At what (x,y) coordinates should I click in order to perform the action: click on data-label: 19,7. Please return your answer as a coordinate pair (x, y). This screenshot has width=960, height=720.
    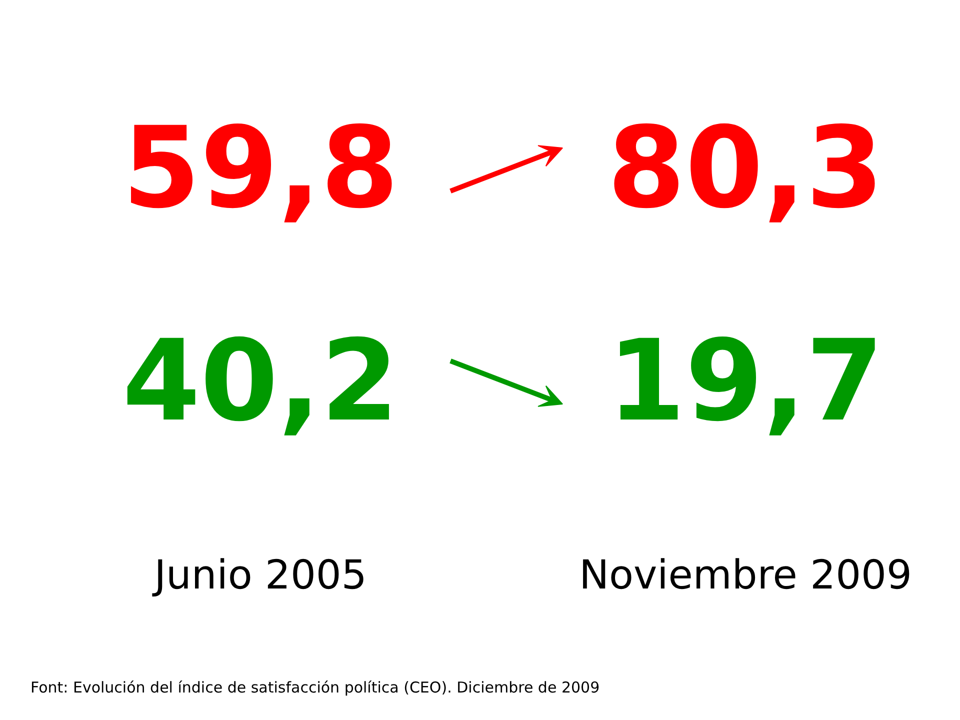
    Looking at the image, I should click on (745, 381).